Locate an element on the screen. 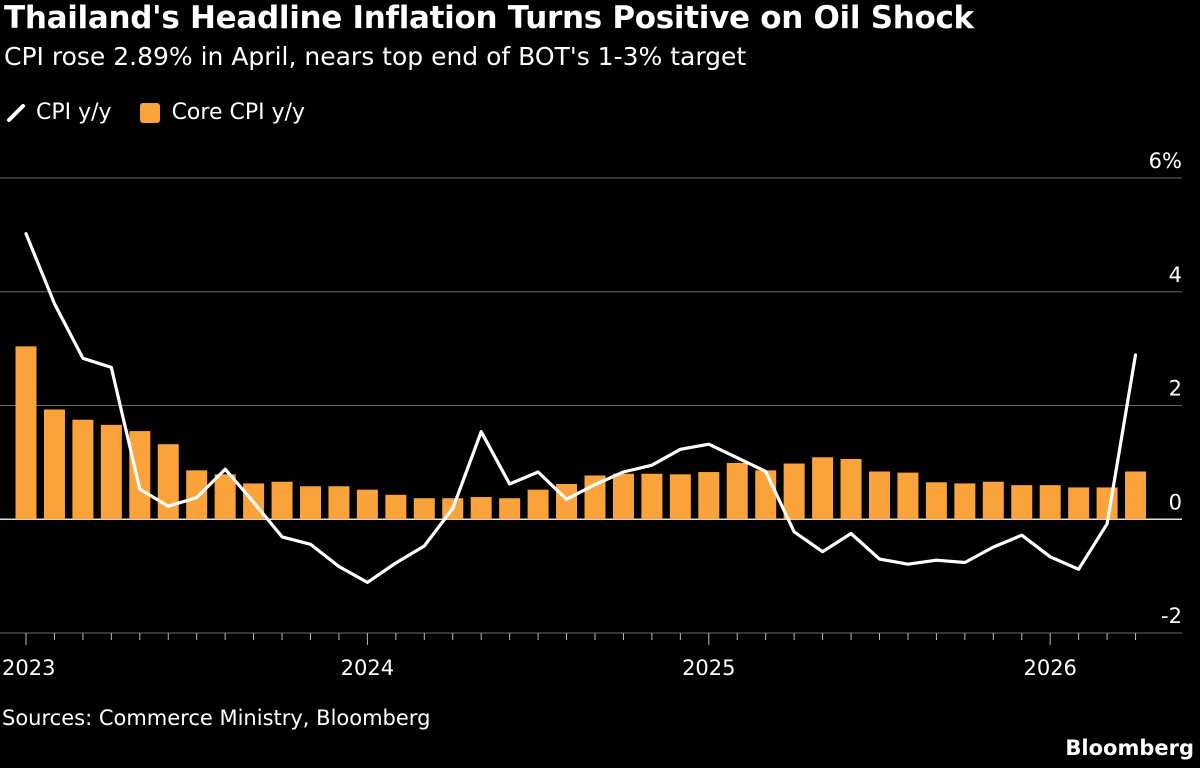 The height and width of the screenshot is (768, 1200). y-tick-label: -2 is located at coordinates (1171, 616).